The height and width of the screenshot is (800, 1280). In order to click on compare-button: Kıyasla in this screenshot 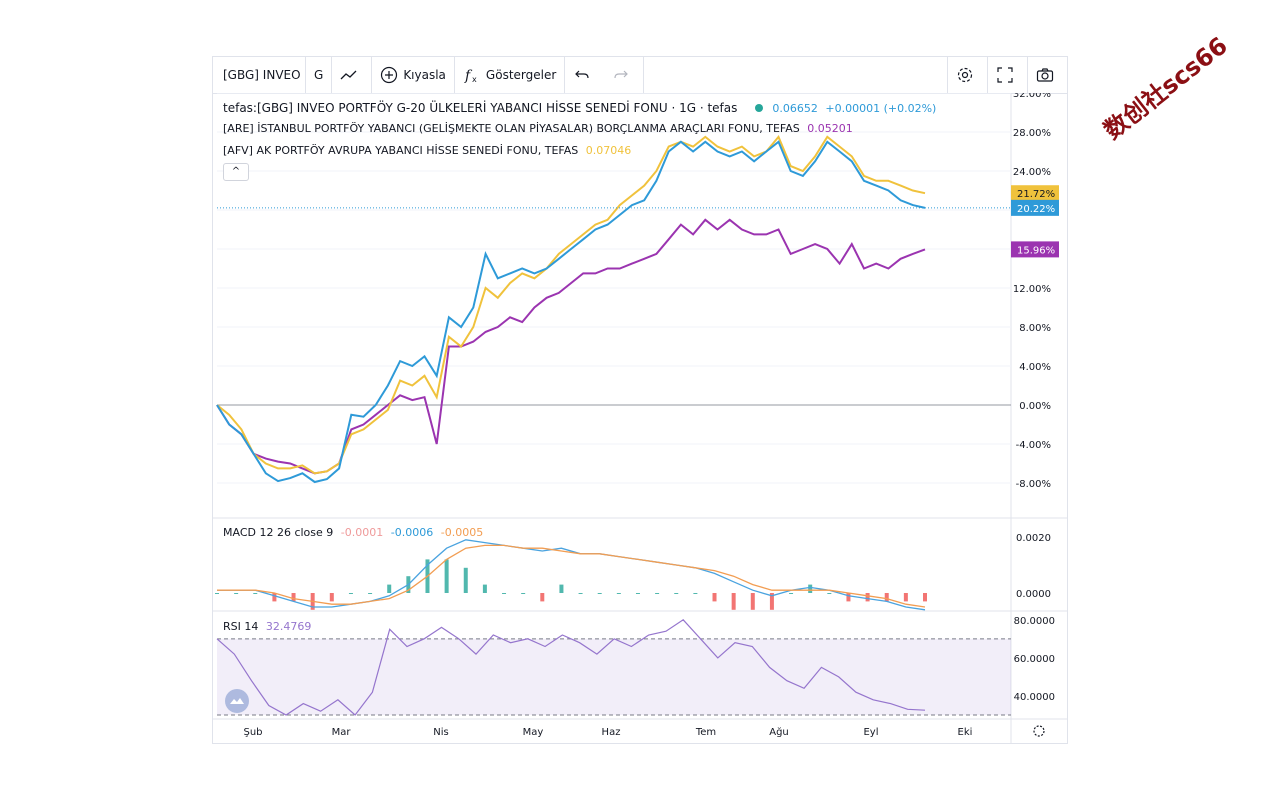, I will do `click(413, 75)`.